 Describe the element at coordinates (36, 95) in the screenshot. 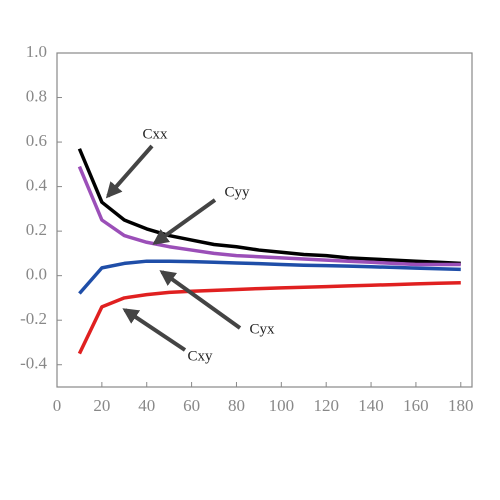

I see `y-tick-label: 0.8` at that location.